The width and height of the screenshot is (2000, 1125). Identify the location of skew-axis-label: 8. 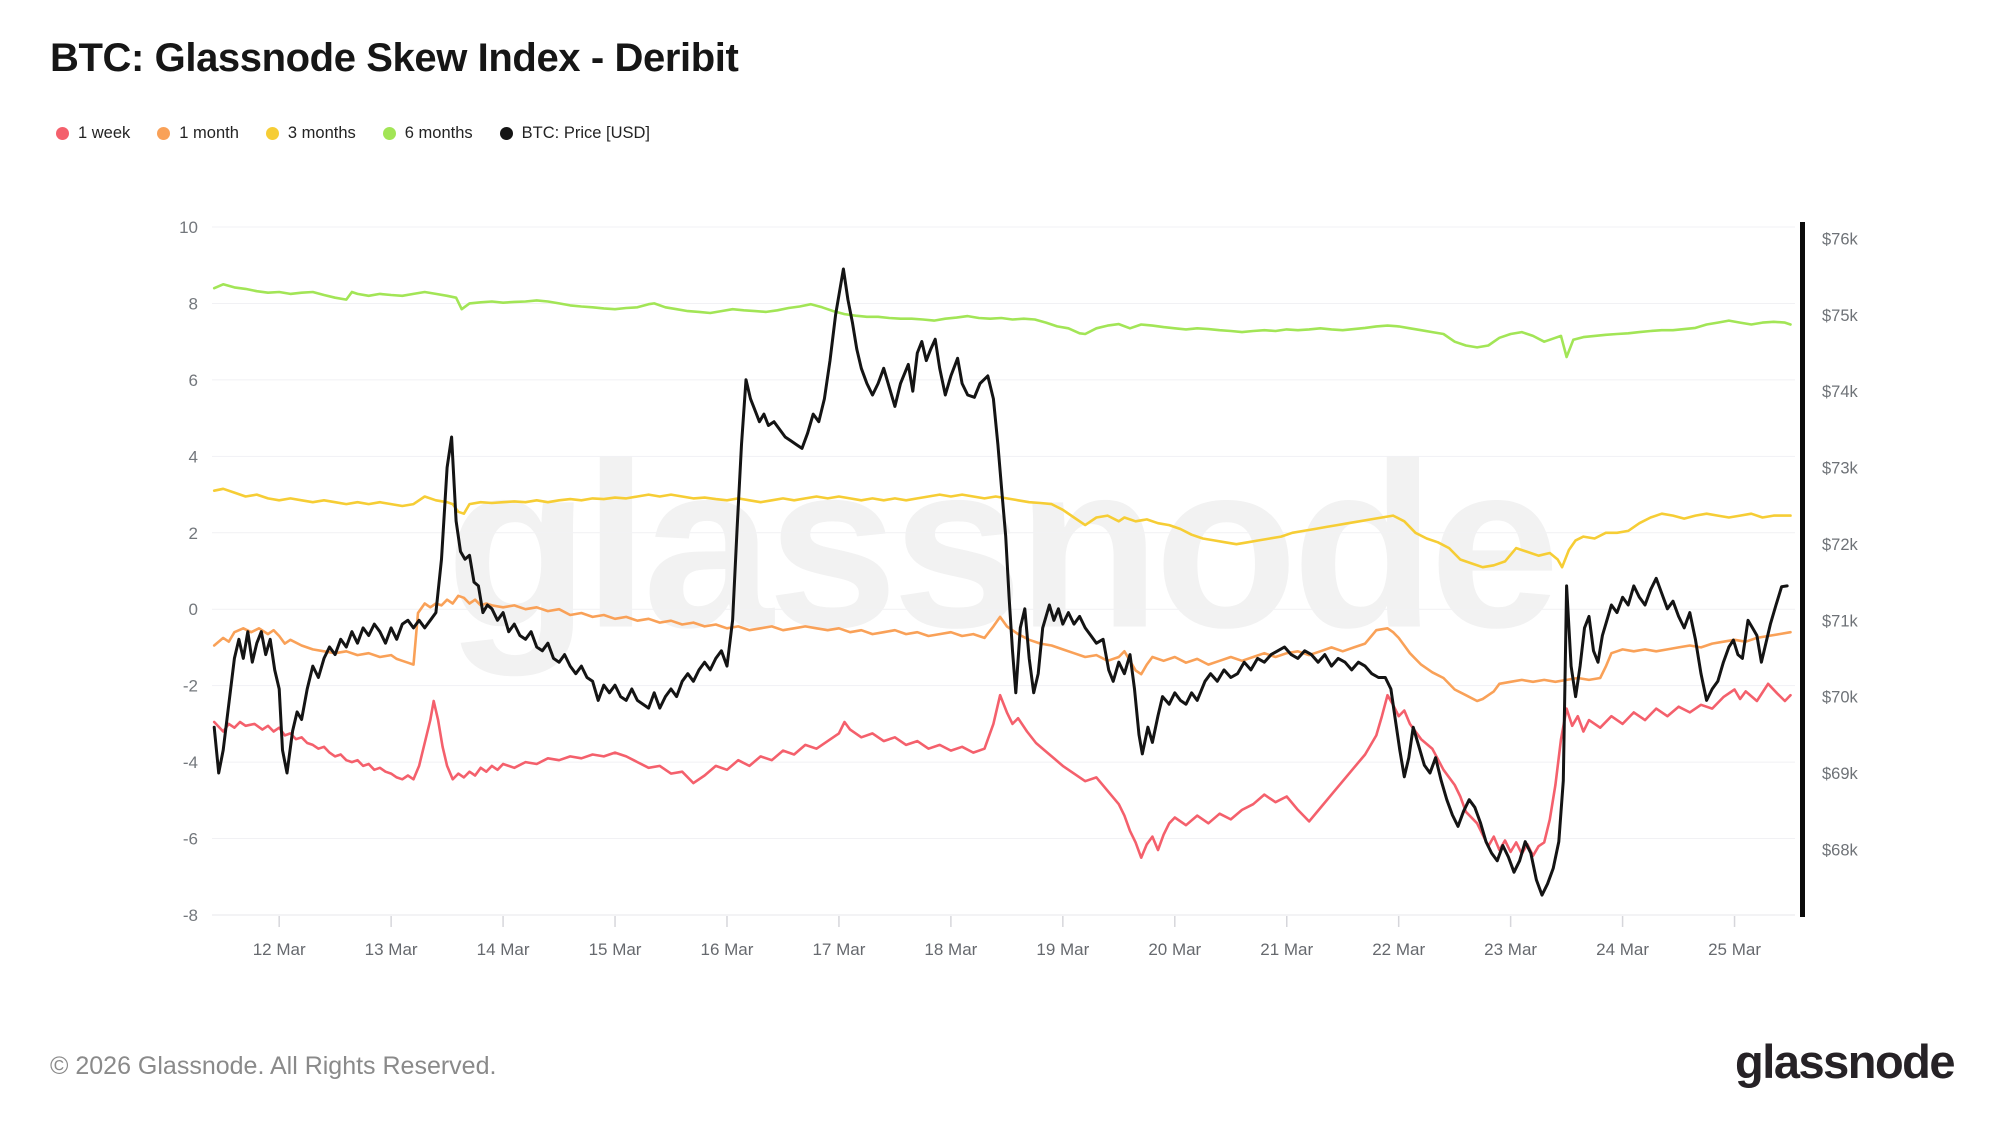
(193, 303).